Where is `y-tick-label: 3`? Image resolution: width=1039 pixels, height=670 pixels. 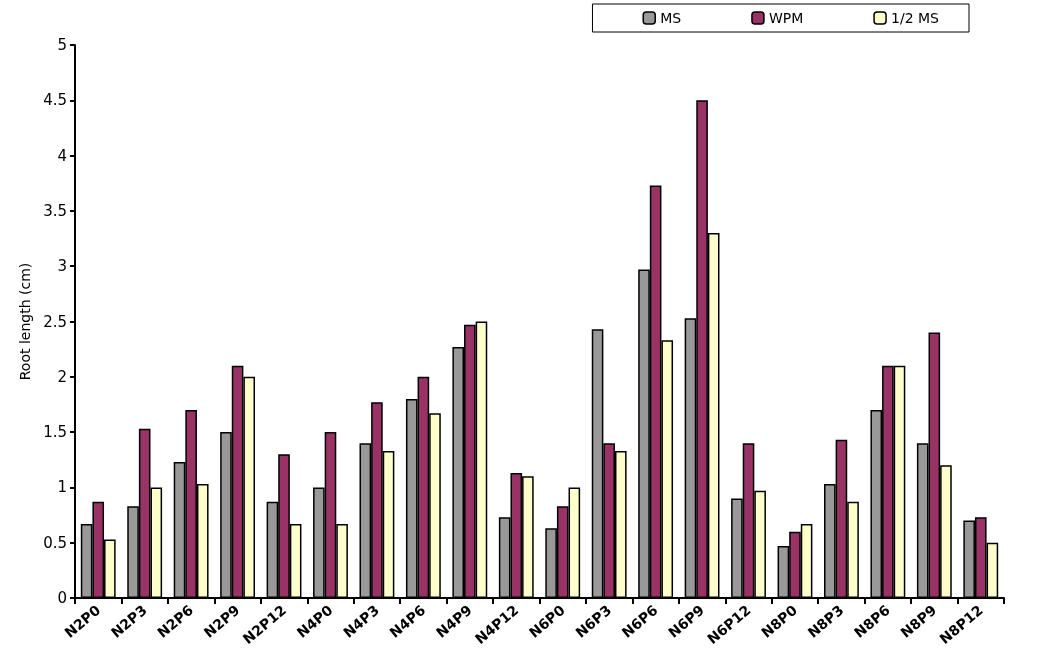
y-tick-label: 3 is located at coordinates (62, 266).